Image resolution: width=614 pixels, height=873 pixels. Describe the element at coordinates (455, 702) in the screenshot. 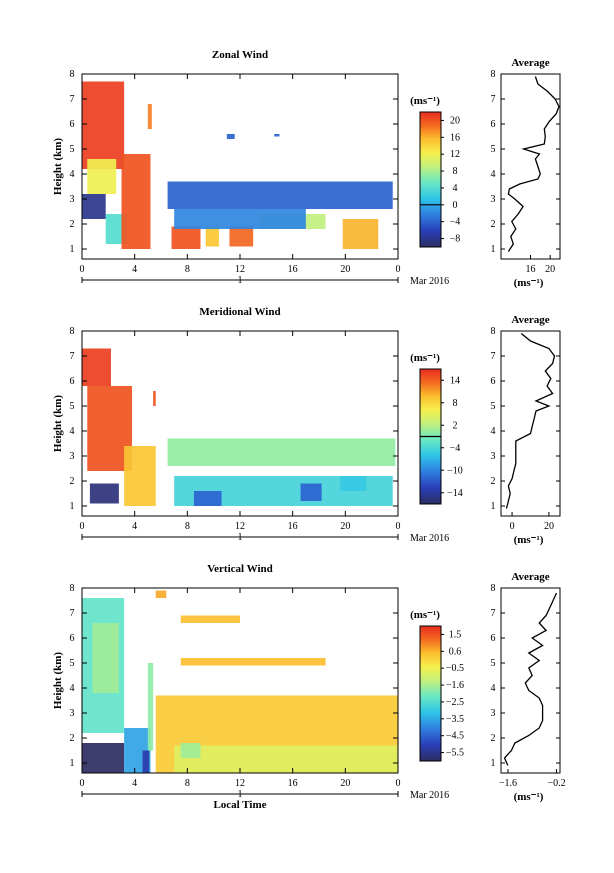

I see `colorbar-tick-label: −2.5` at that location.